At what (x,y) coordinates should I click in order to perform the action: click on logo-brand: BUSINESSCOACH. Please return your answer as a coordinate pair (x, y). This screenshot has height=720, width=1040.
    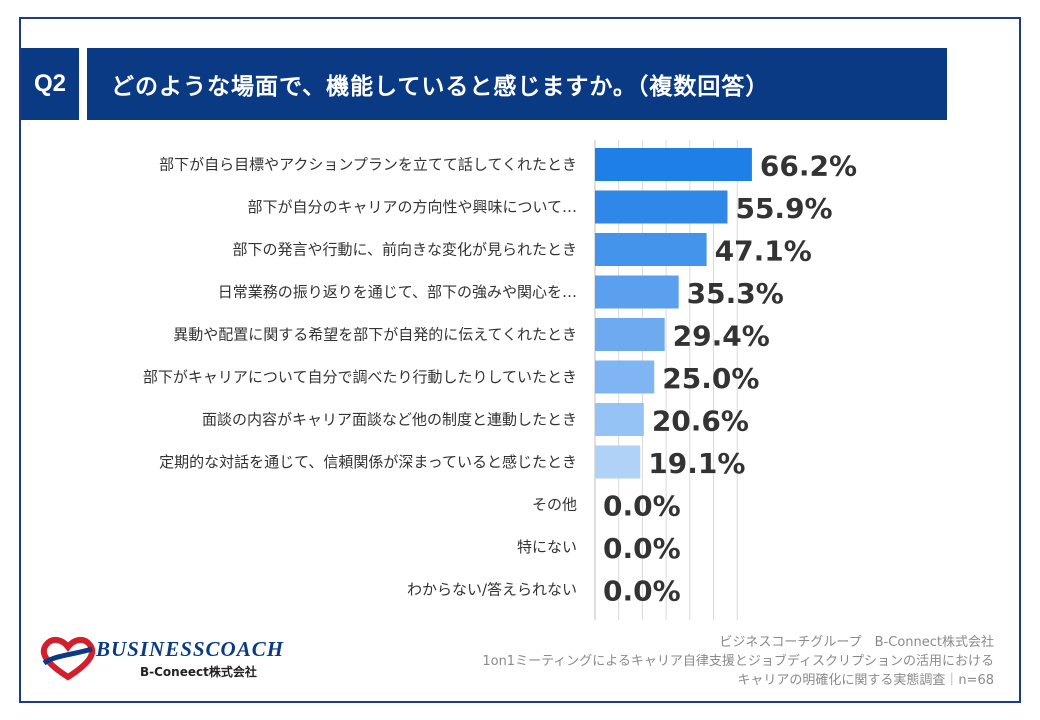
    Looking at the image, I should click on (190, 649).